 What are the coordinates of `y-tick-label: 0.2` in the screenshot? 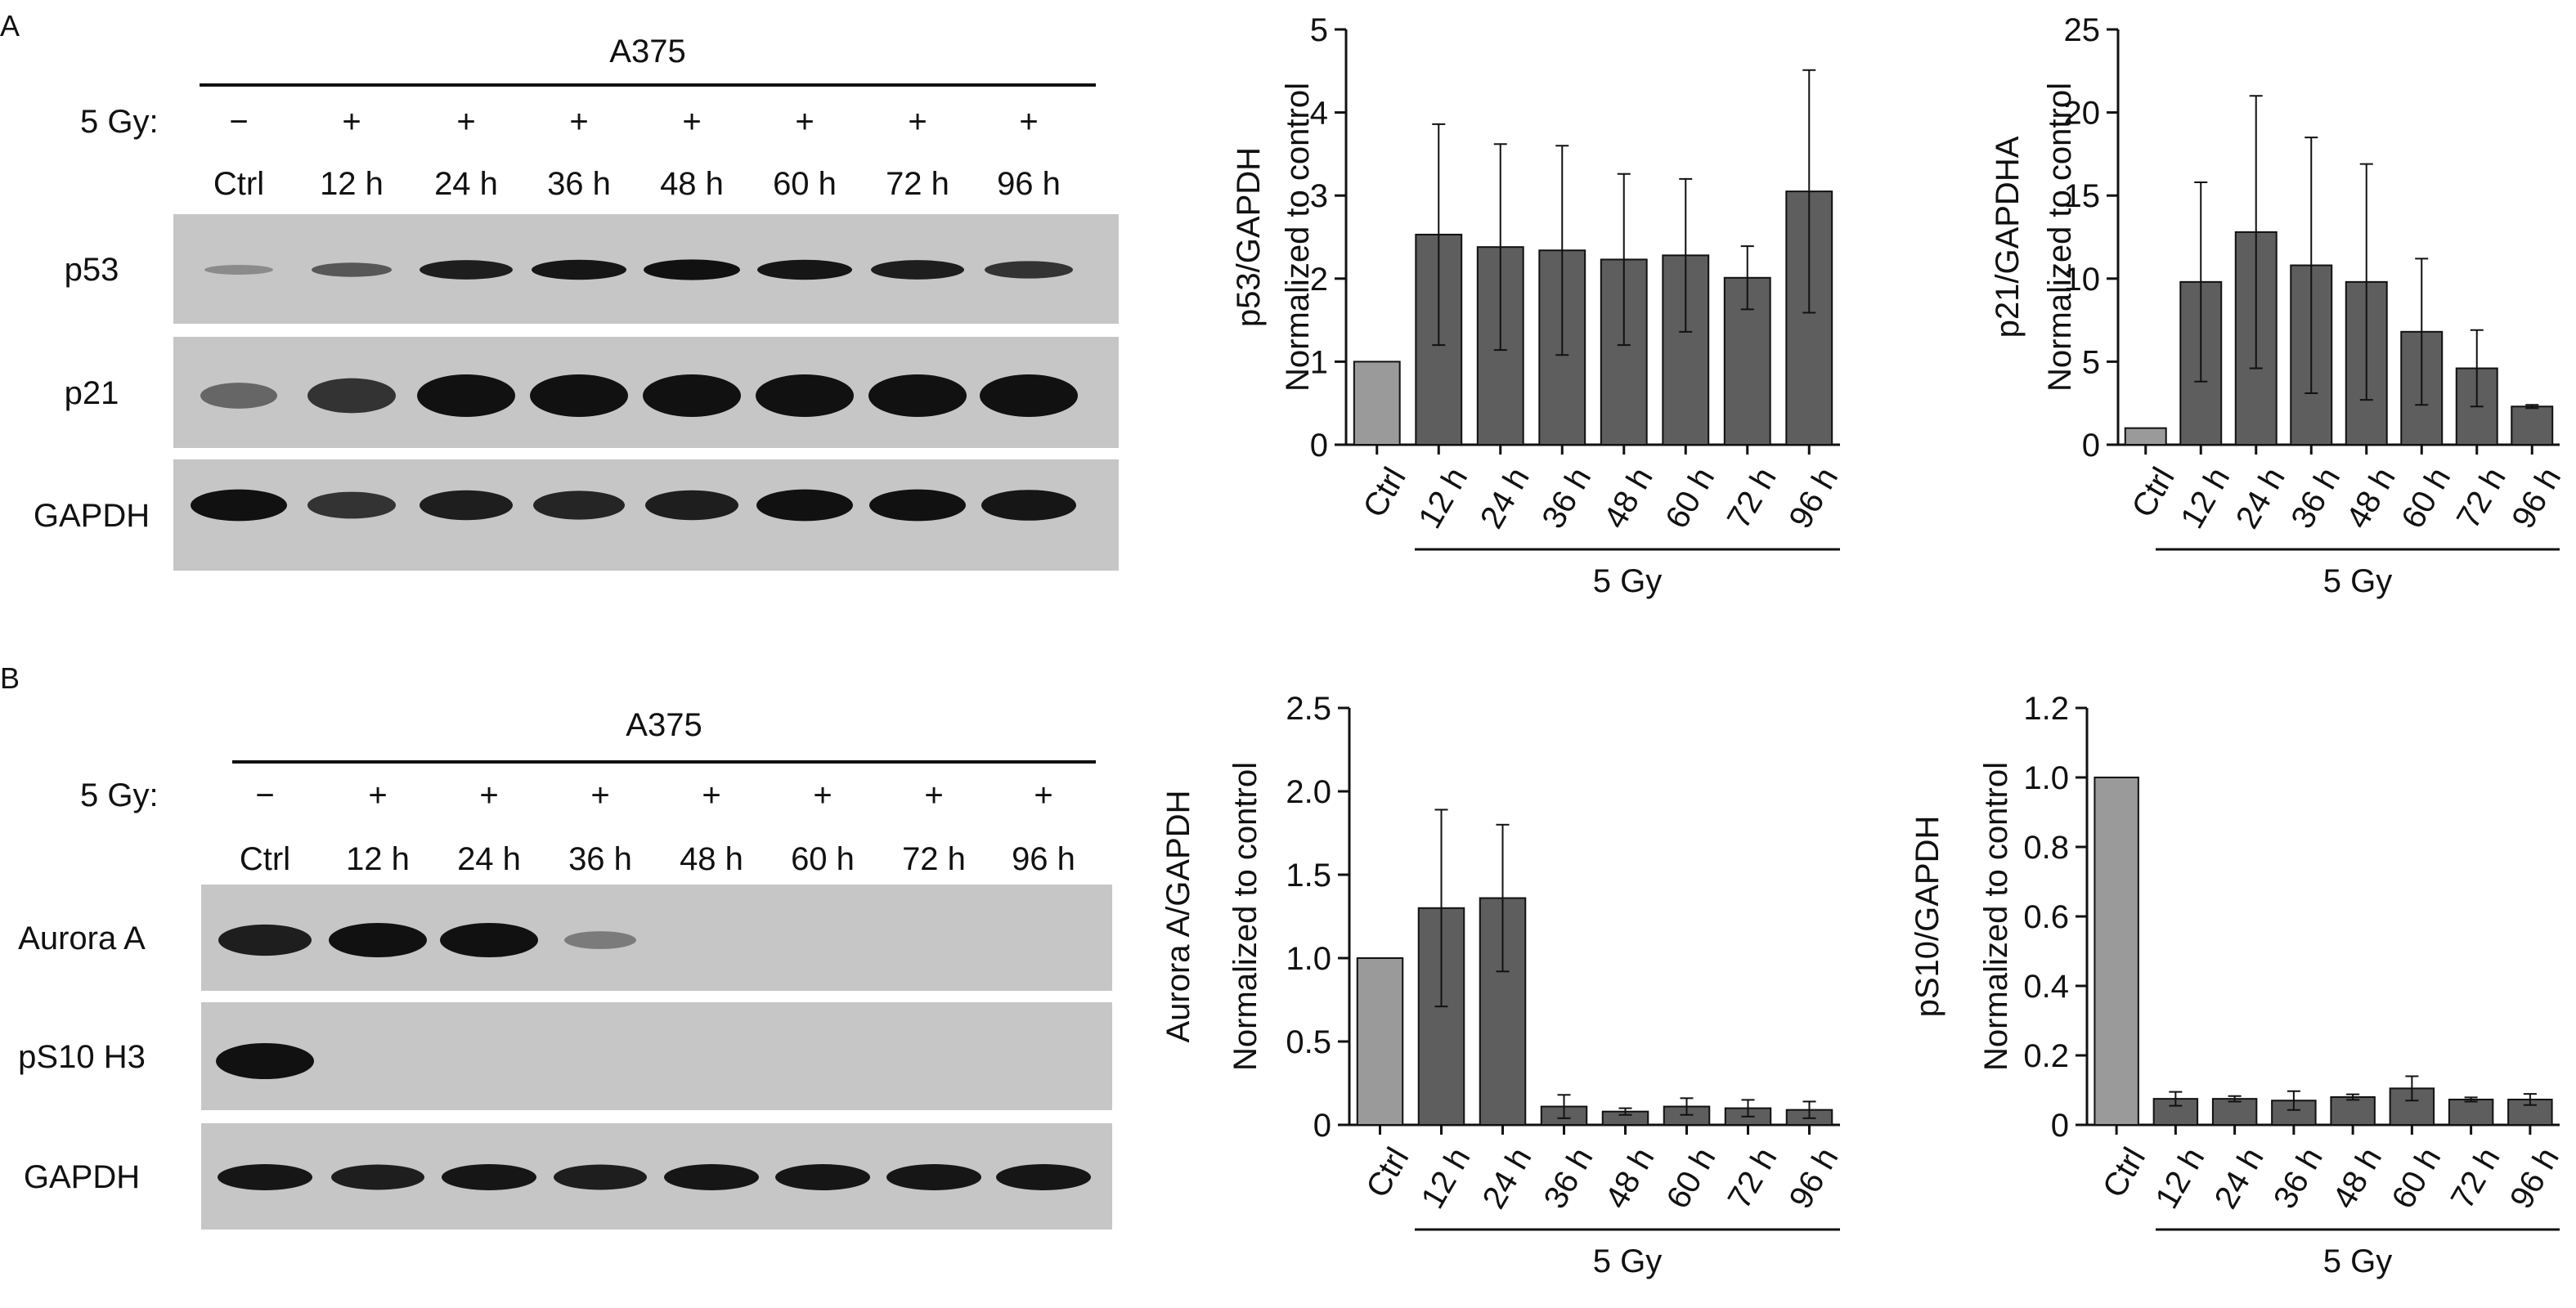 It's located at (2046, 1056).